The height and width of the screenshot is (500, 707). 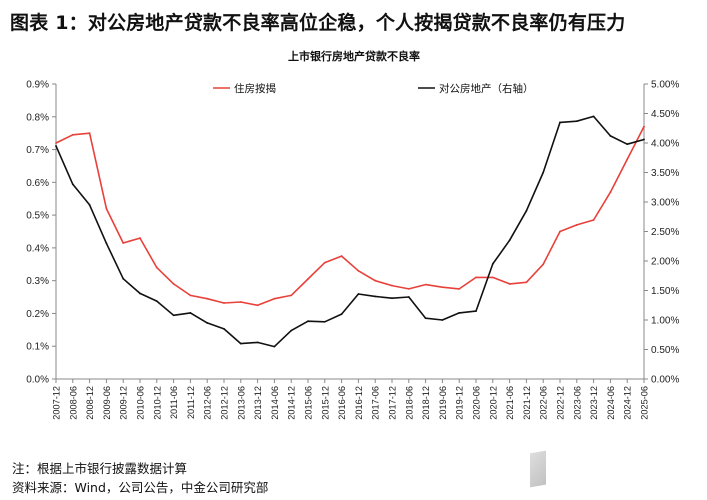 What do you see at coordinates (561, 403) in the screenshot?
I see `x-tick-label: 2022-12` at bounding box center [561, 403].